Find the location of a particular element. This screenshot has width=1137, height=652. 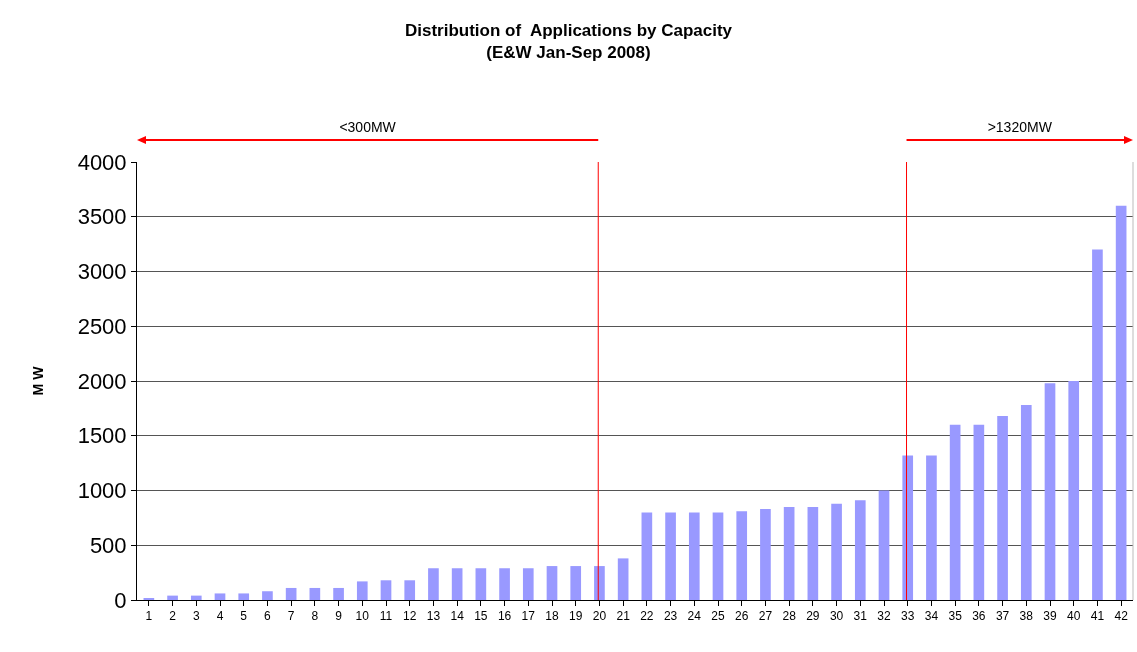

x-tick-label: 20 is located at coordinates (599, 616).